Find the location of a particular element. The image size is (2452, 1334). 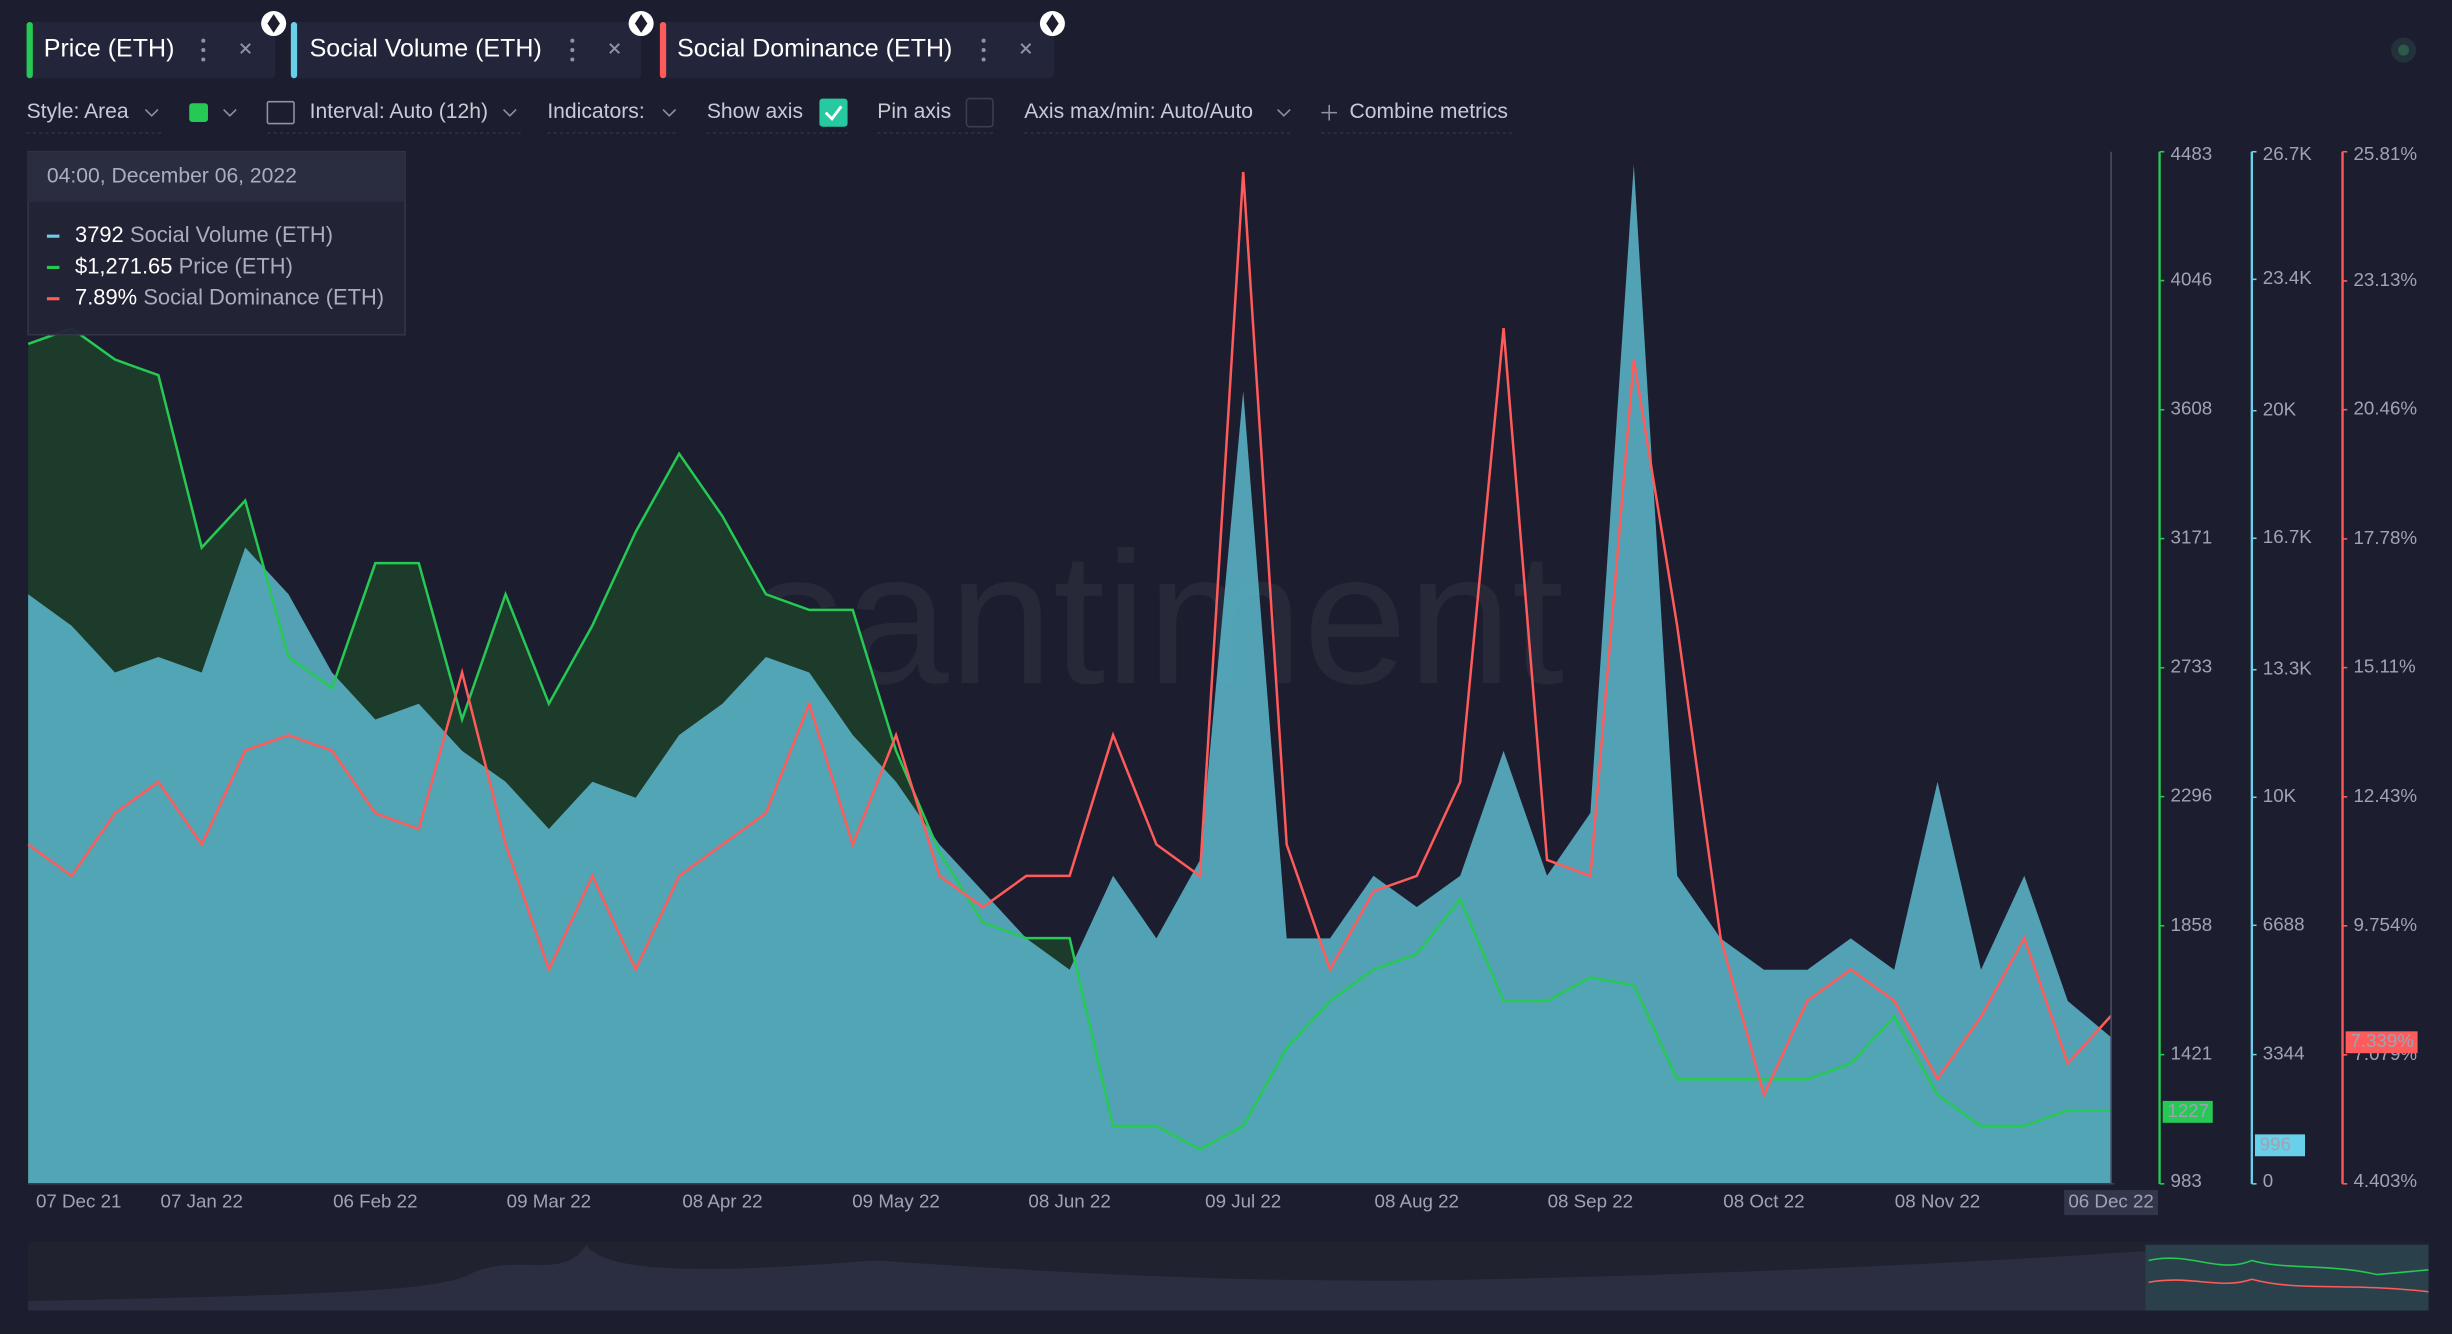

y-tick-label: 26.7K is located at coordinates (2287, 153).